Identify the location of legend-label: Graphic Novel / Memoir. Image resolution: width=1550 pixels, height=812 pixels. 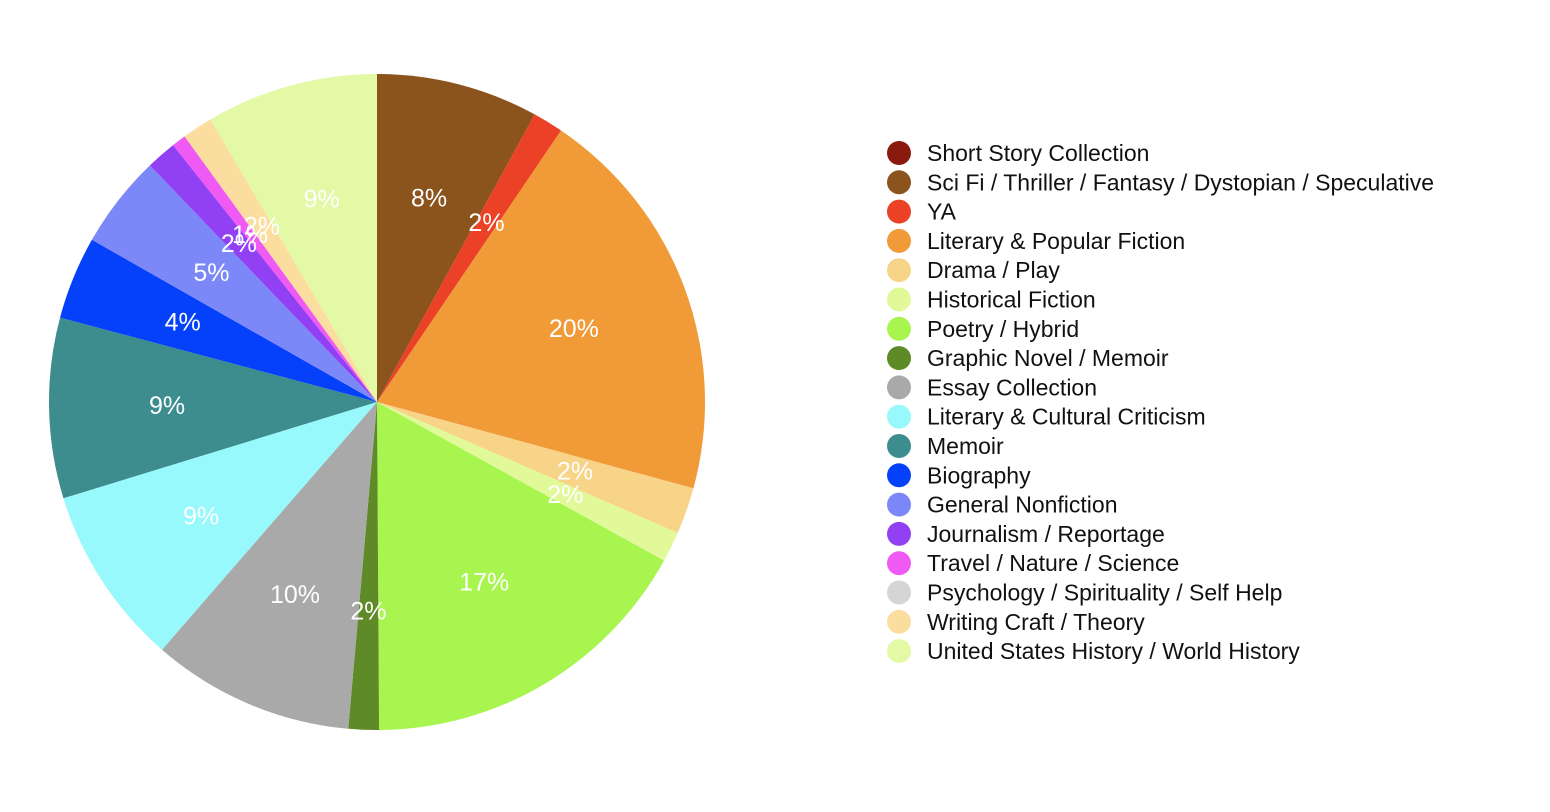
(1048, 358).